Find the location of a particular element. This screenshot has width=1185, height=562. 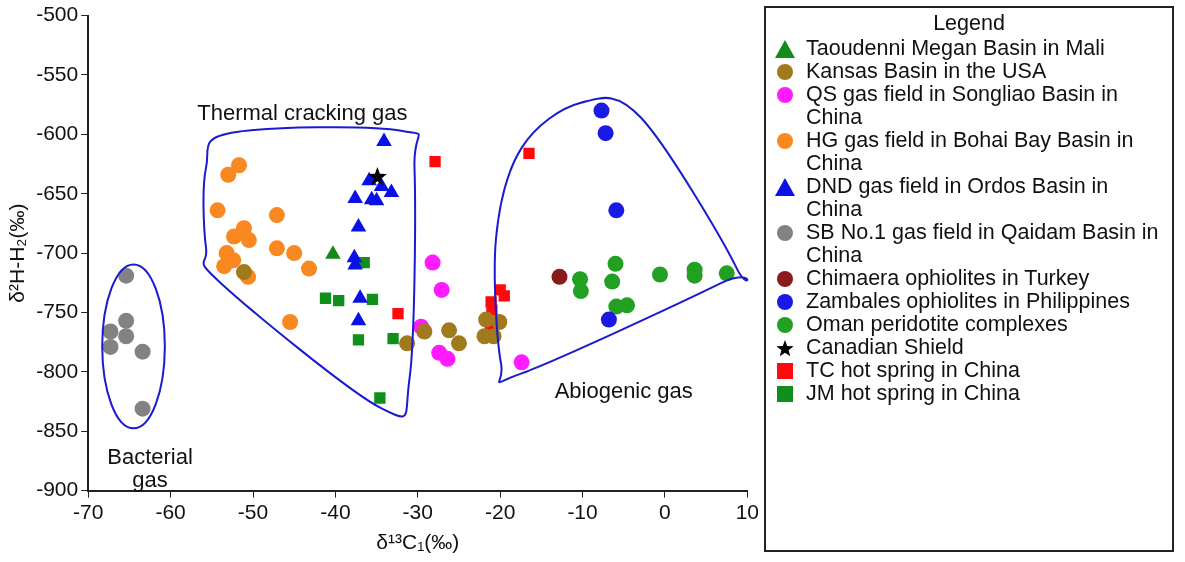

y-tick-label: -500 is located at coordinates (57, 14).